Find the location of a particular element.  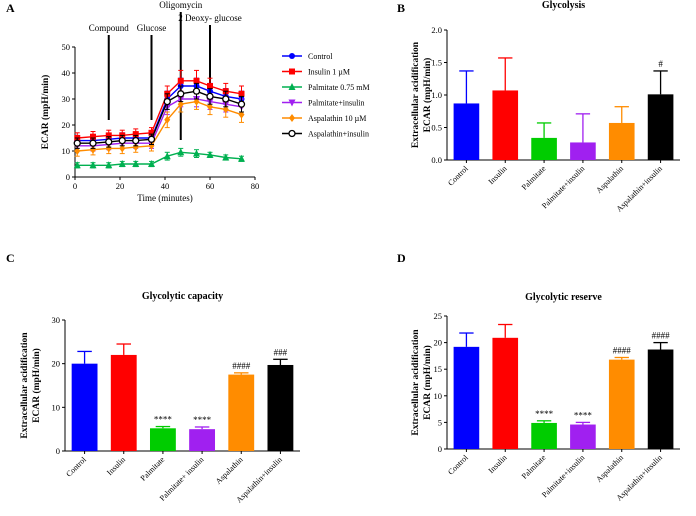

c-y-axis-title-line1: Extracellular acidification is located at coordinates (25, 385).